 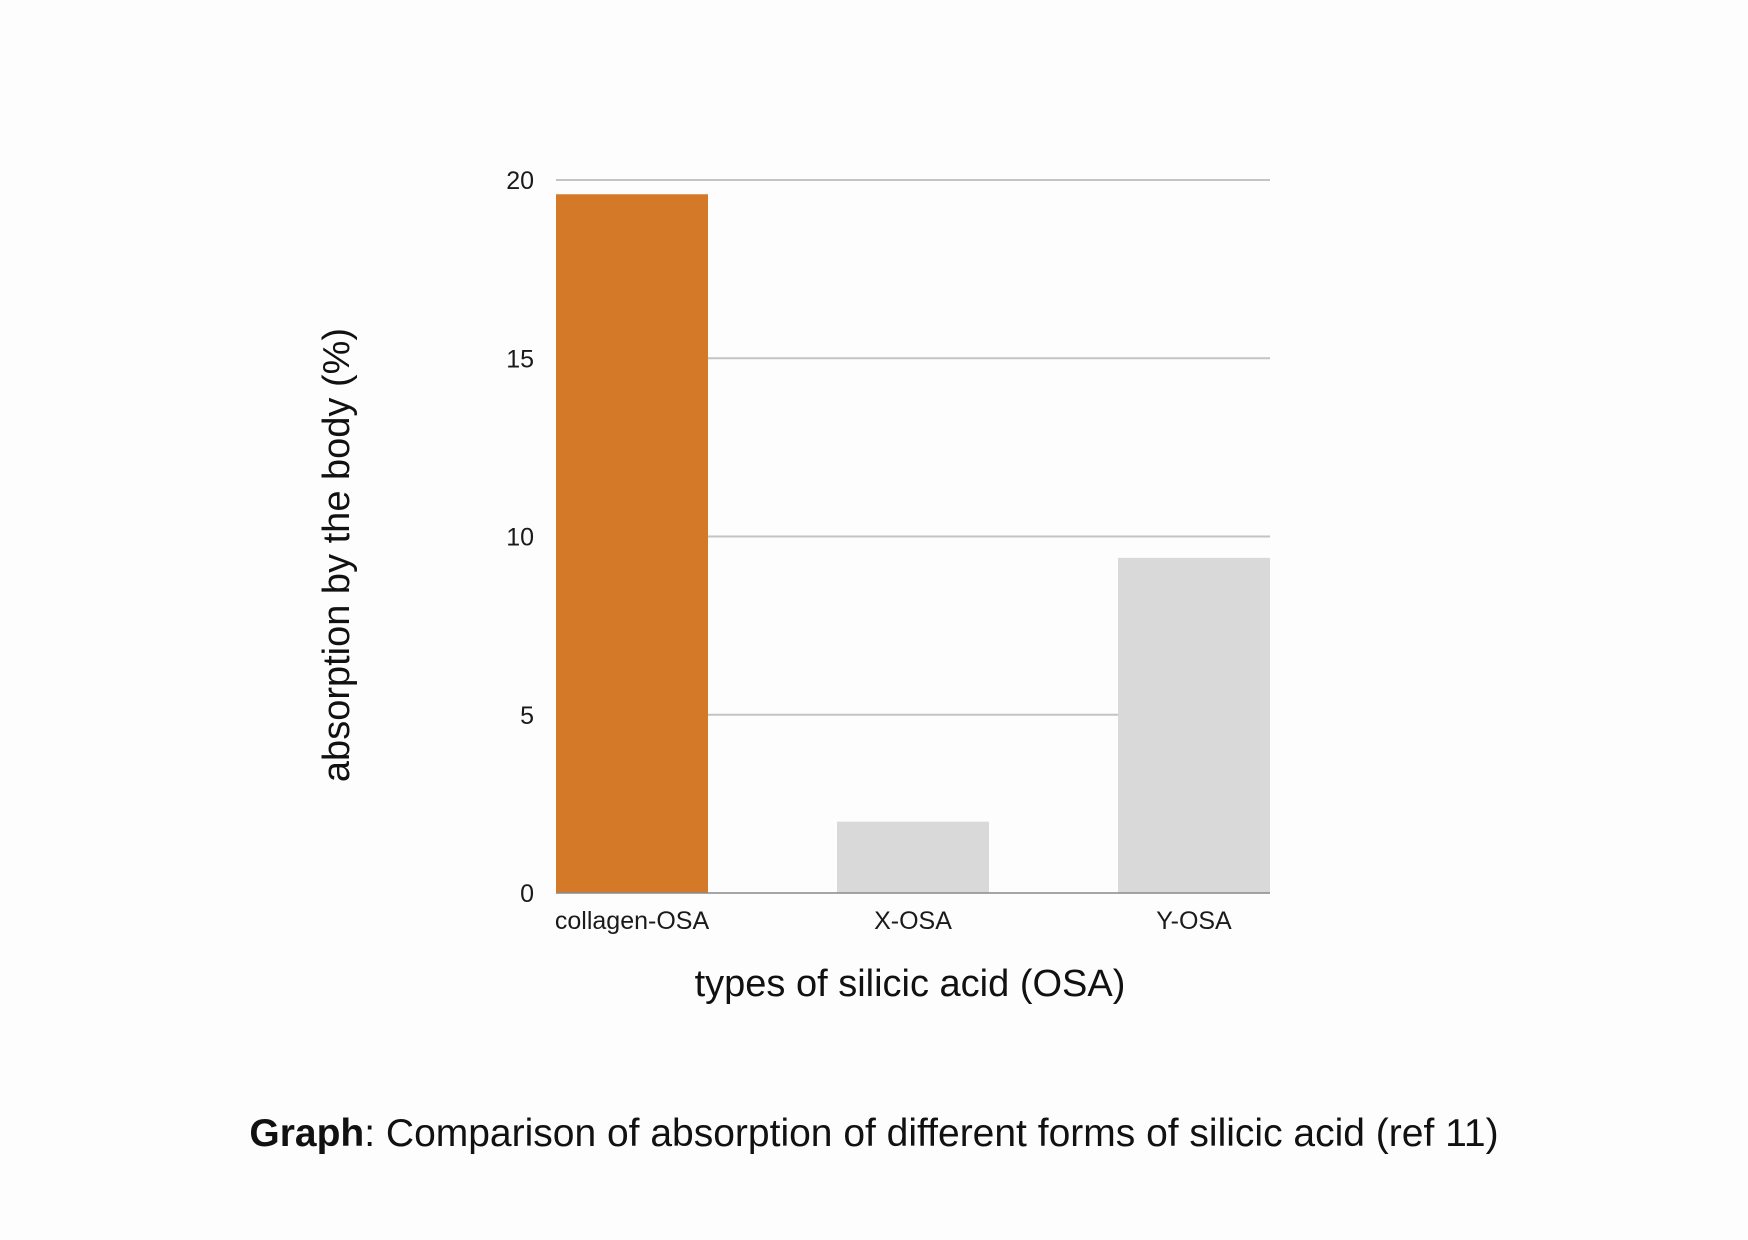 What do you see at coordinates (527, 894) in the screenshot?
I see `y-tick-label: 0` at bounding box center [527, 894].